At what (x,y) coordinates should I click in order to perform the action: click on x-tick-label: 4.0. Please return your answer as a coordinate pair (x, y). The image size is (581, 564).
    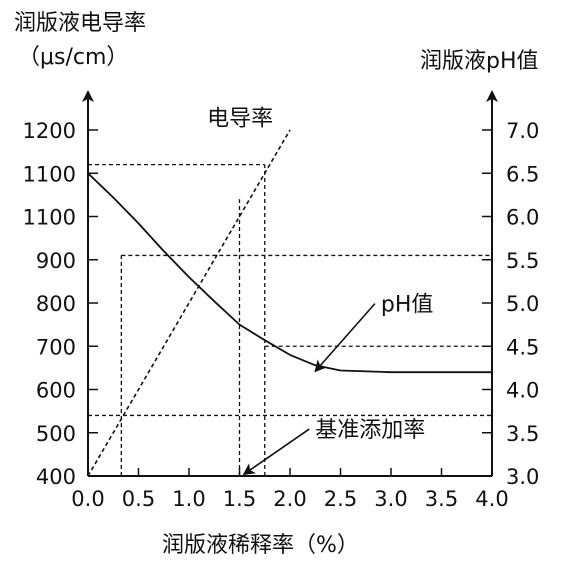
    Looking at the image, I should click on (491, 499).